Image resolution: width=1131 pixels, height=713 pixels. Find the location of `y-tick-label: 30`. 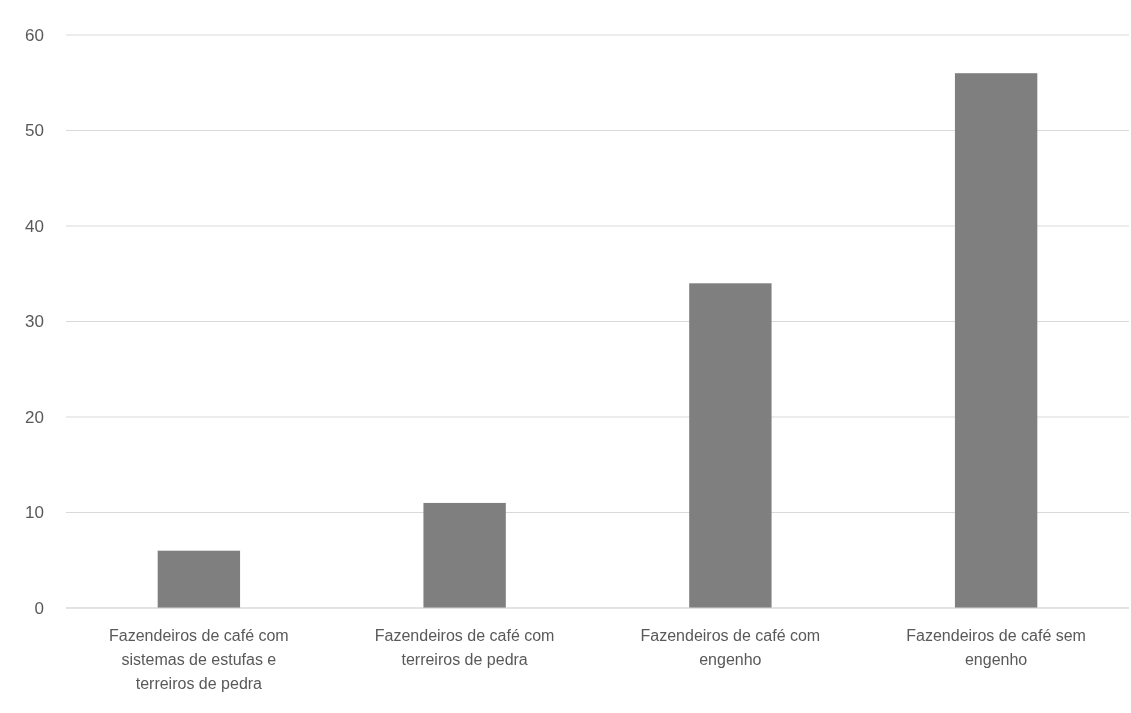

y-tick-label: 30 is located at coordinates (34, 322).